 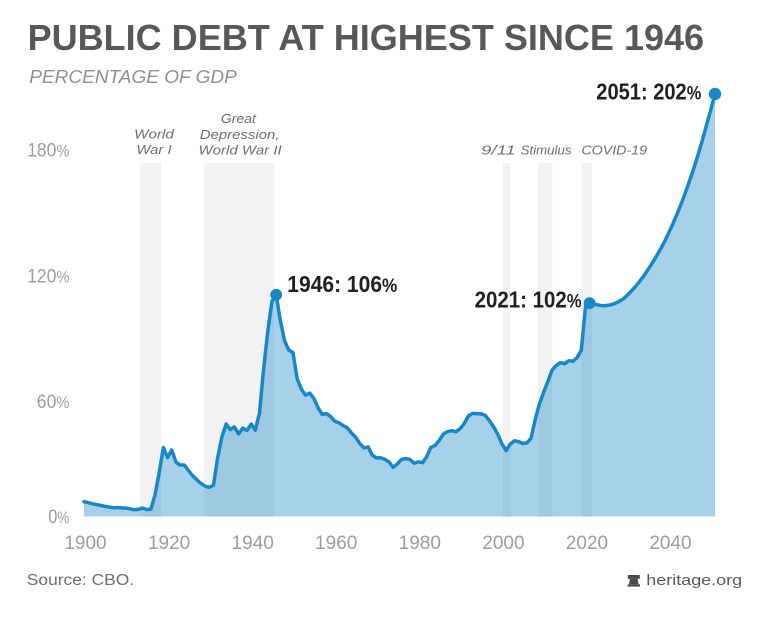 What do you see at coordinates (648, 91) in the screenshot?
I see `svg-text: 2051: 202%` at bounding box center [648, 91].